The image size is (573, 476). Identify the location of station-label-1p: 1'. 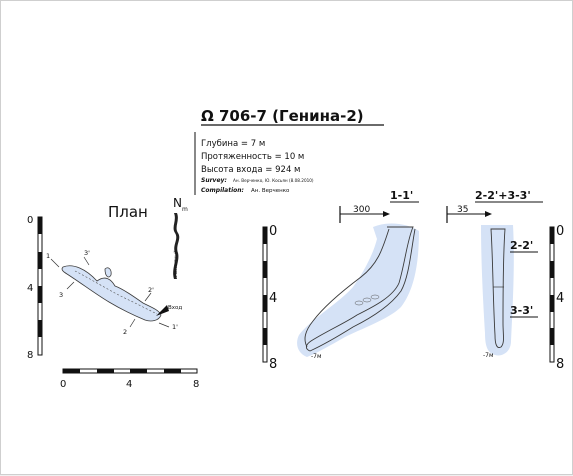
(175, 327).